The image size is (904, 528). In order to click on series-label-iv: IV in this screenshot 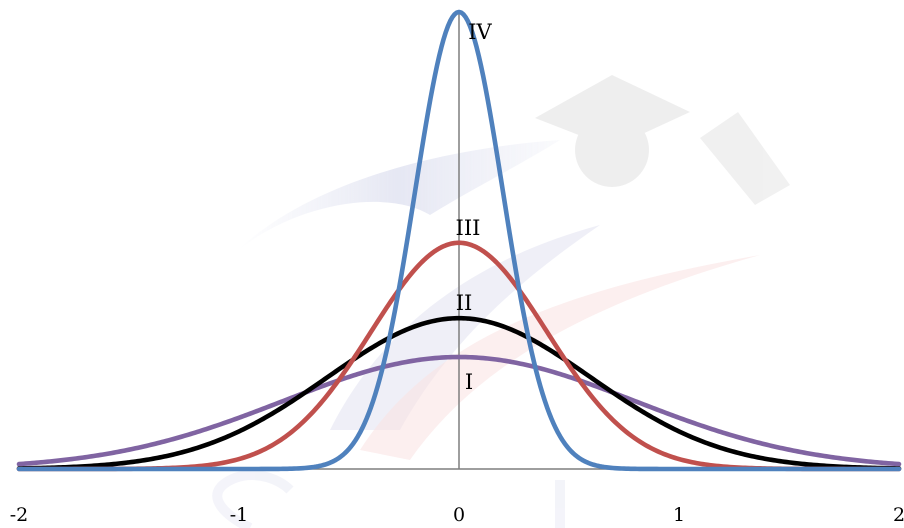, I will do `click(480, 32)`.